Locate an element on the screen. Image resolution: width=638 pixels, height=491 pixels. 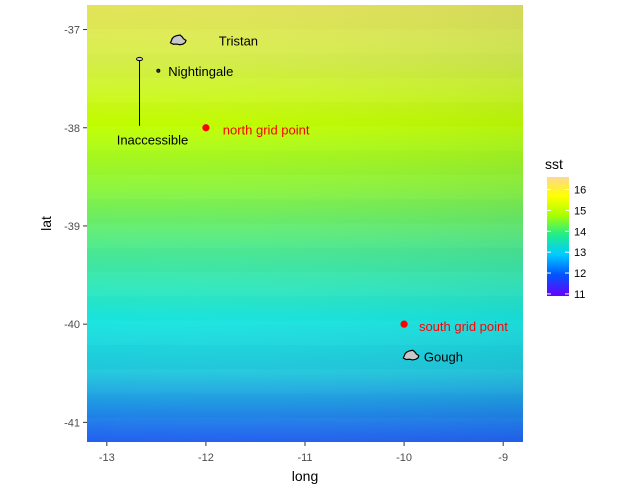
x-tick-label: -11 is located at coordinates (304, 458).